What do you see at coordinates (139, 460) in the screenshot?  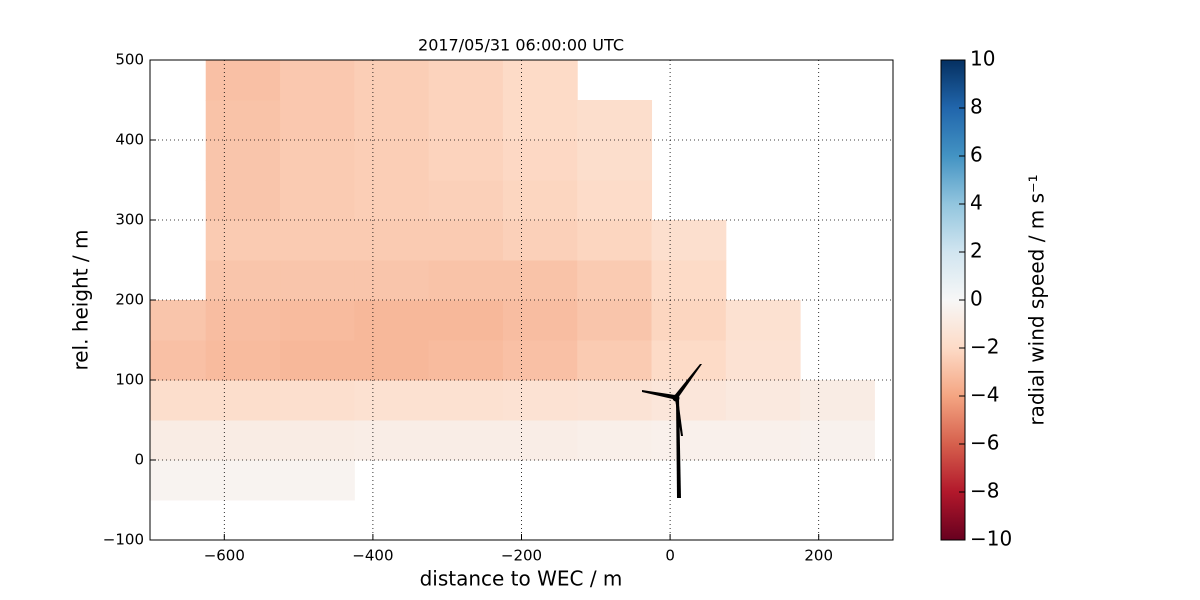 I see `y-tick-label: 0` at bounding box center [139, 460].